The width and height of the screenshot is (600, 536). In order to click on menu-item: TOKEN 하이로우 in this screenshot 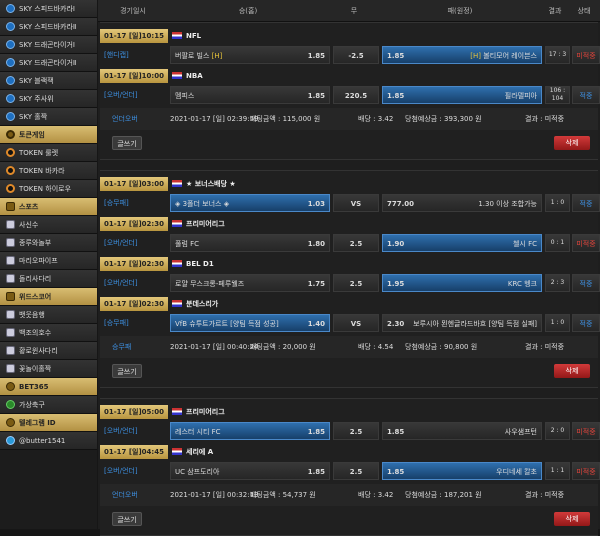, I will do `click(48, 189)`.